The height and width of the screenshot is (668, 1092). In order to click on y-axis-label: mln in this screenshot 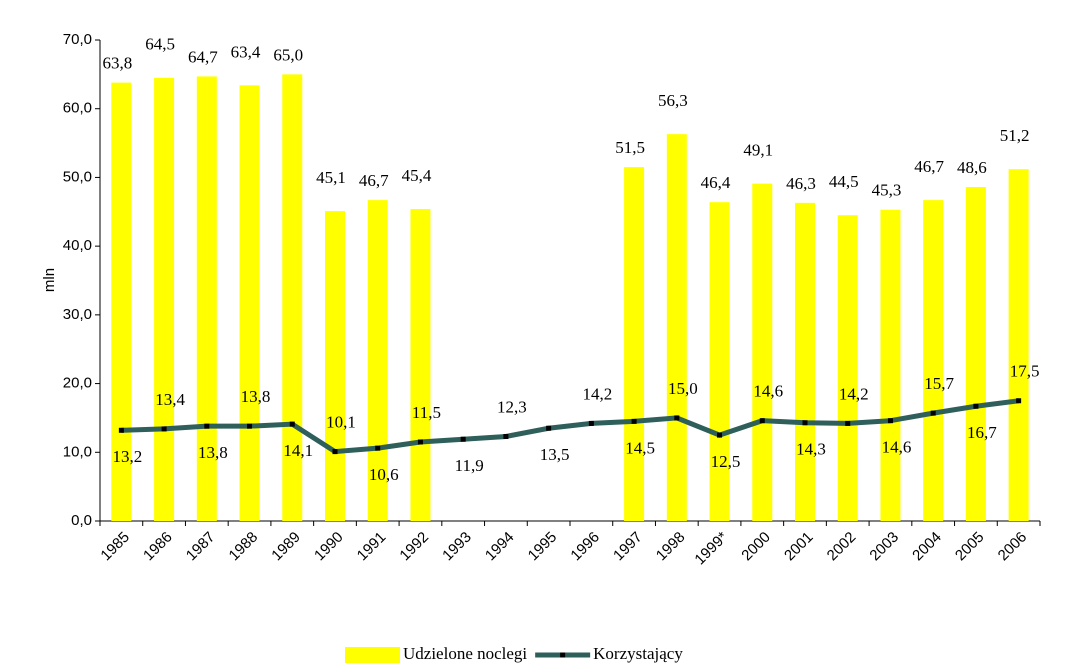, I will do `click(49, 280)`.